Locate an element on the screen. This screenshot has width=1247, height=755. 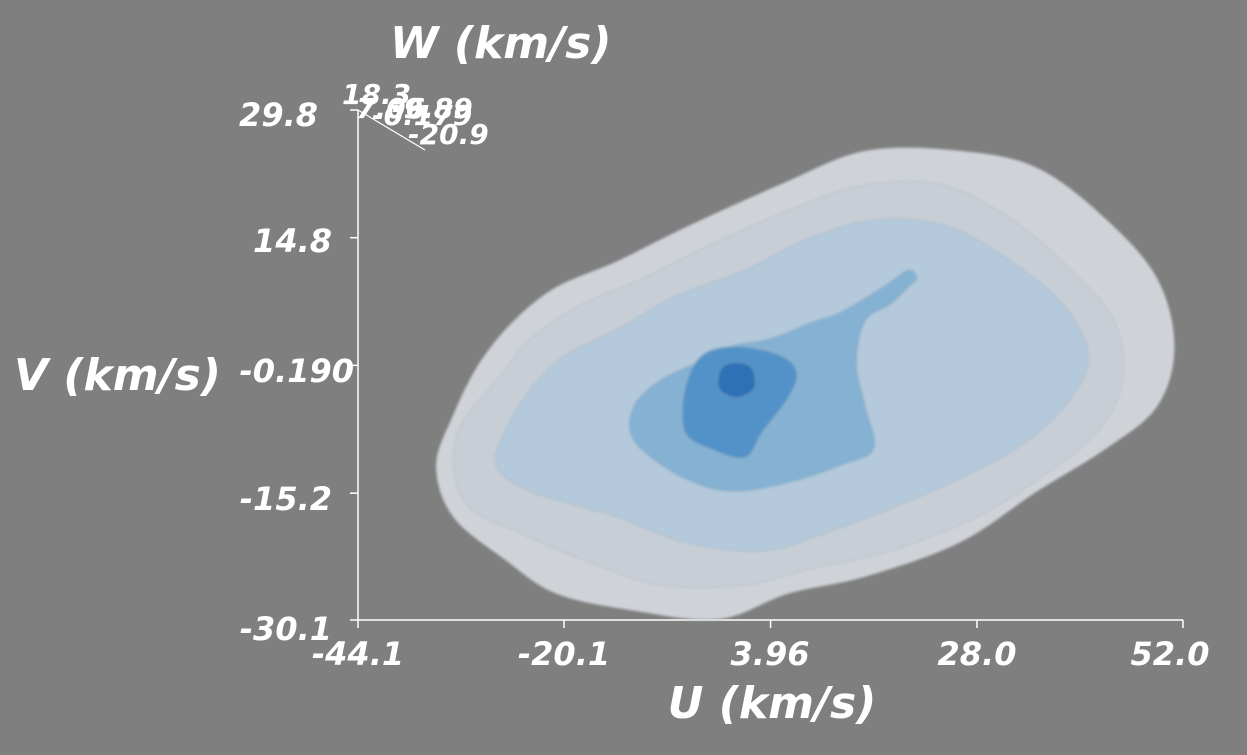
x-tick-labels: -44.1 -20.1 3.96 28.0 52.0 is located at coordinates (761, 654).